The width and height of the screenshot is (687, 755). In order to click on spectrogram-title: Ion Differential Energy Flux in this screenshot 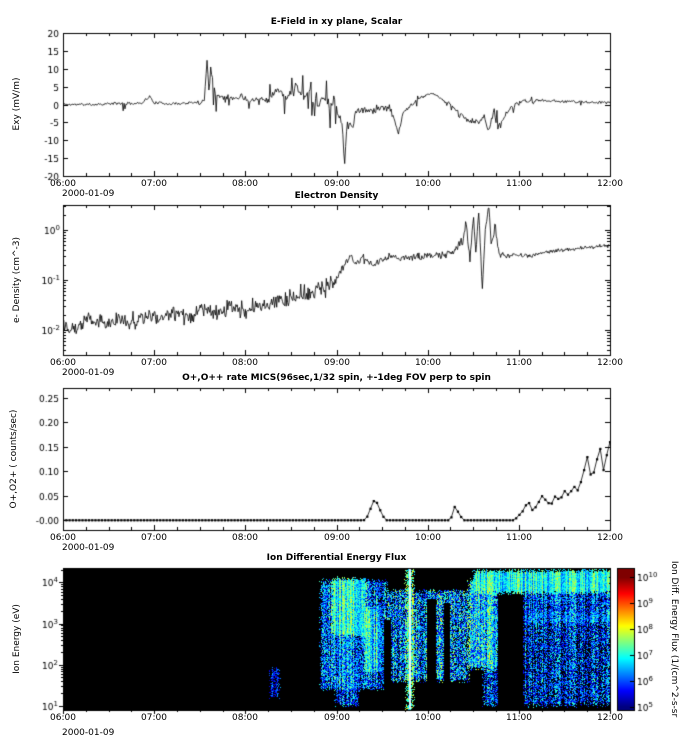, I will do `click(336, 558)`.